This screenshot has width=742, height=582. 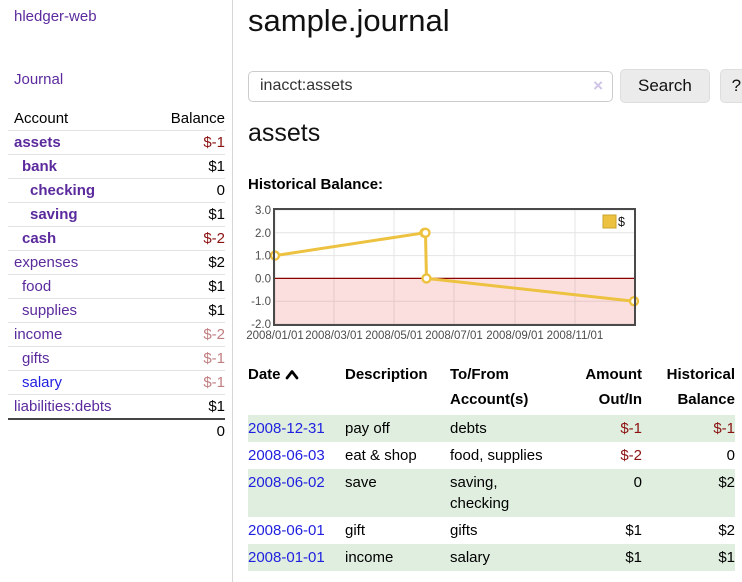 I want to click on transaction-description: pay off, so click(x=367, y=428).